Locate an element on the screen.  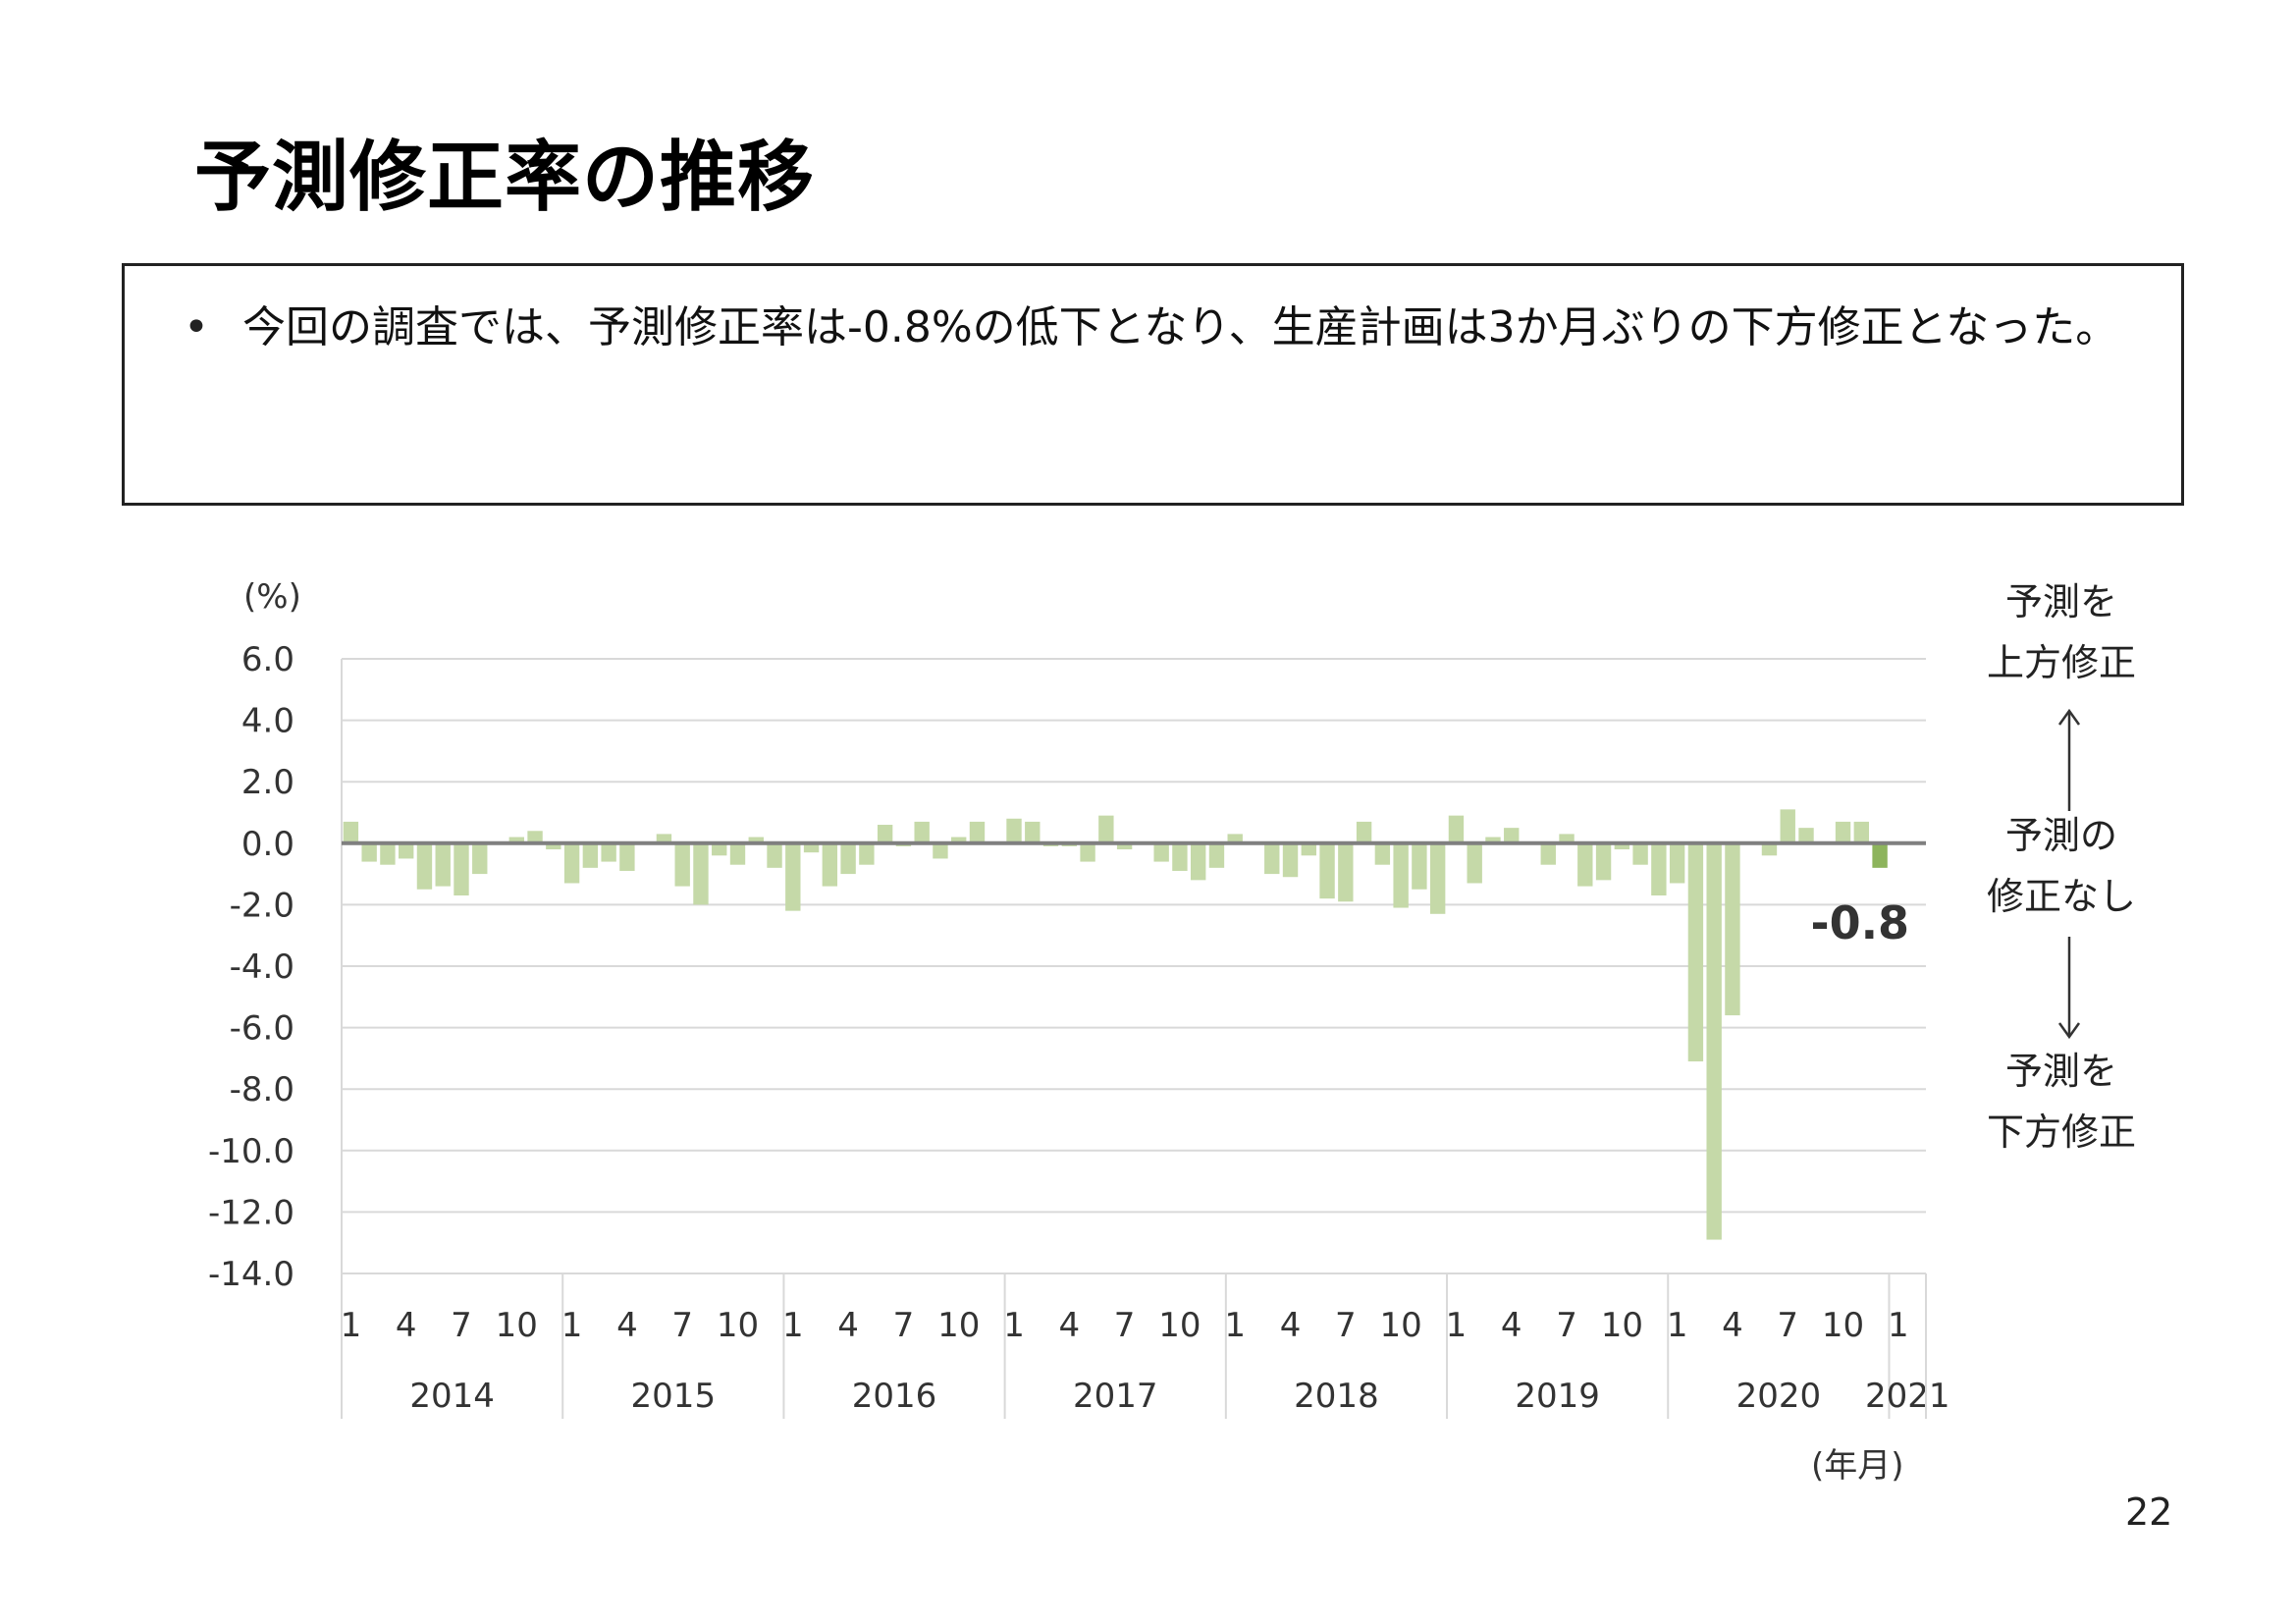
y-tick-label: -2.0 is located at coordinates (262, 905).